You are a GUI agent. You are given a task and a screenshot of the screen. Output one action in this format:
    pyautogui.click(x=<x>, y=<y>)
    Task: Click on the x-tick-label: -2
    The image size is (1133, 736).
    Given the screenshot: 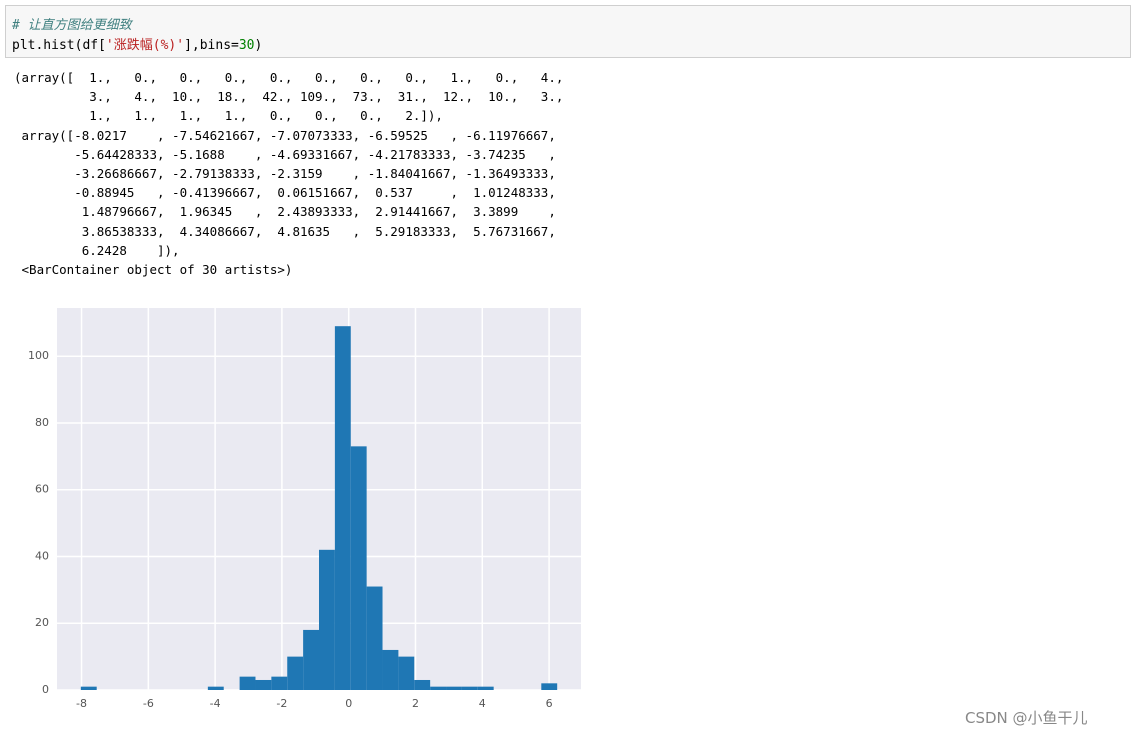 What is the action you would take?
    pyautogui.click(x=281, y=703)
    